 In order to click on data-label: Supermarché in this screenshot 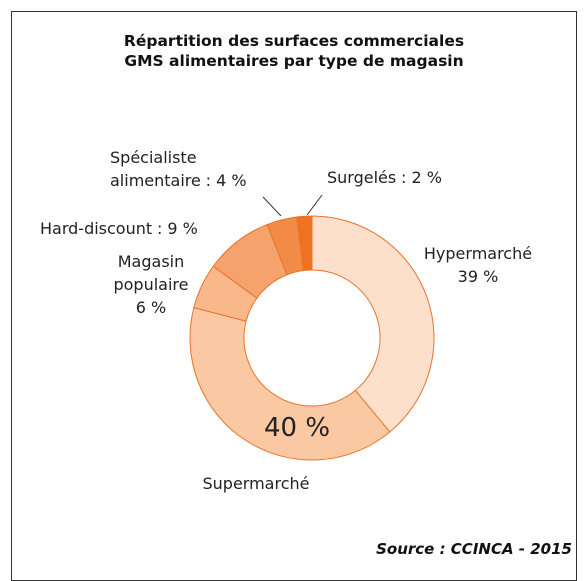, I will do `click(256, 483)`.